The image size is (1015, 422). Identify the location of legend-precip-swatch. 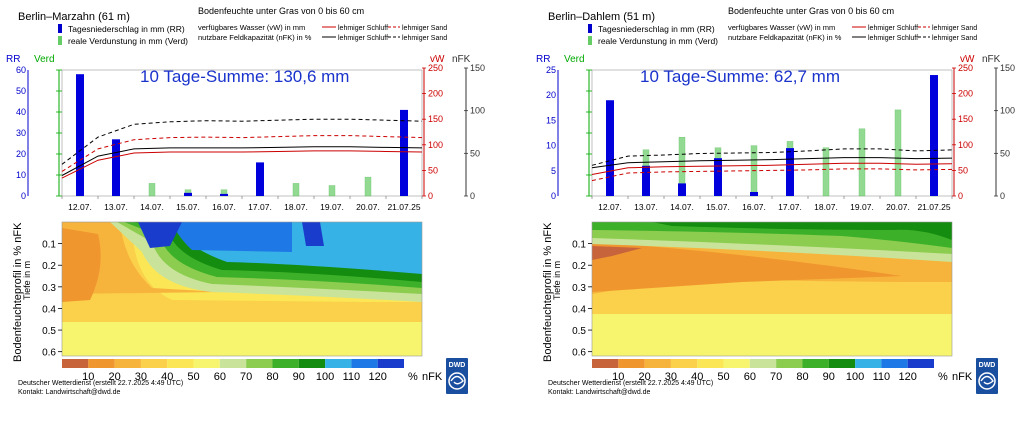
(60, 28).